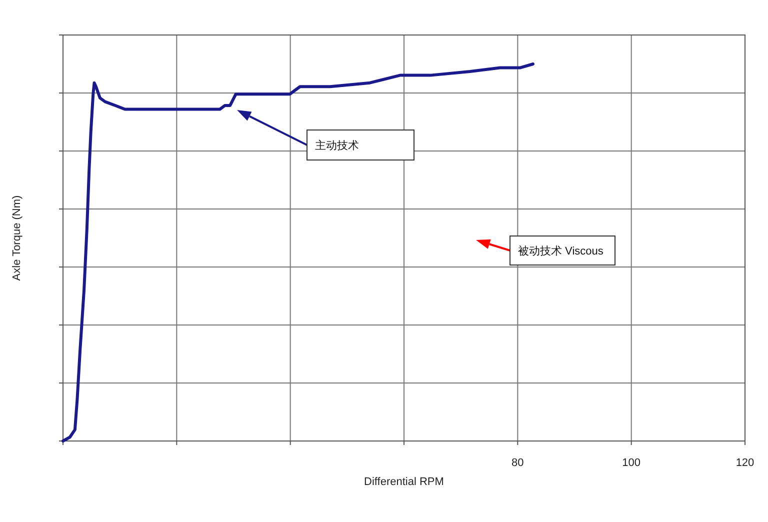 The image size is (768, 522). What do you see at coordinates (561, 251) in the screenshot?
I see `annotation: 被动技术 Viscous` at bounding box center [561, 251].